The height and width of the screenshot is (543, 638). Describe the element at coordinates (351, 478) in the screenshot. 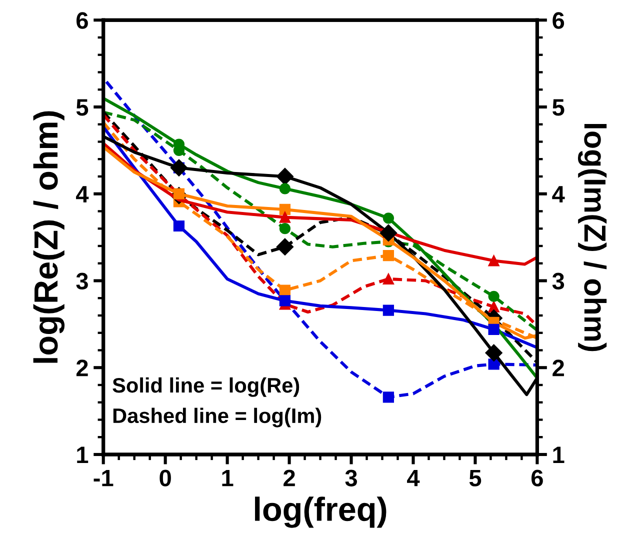

I see `x-tick-label: 3` at that location.